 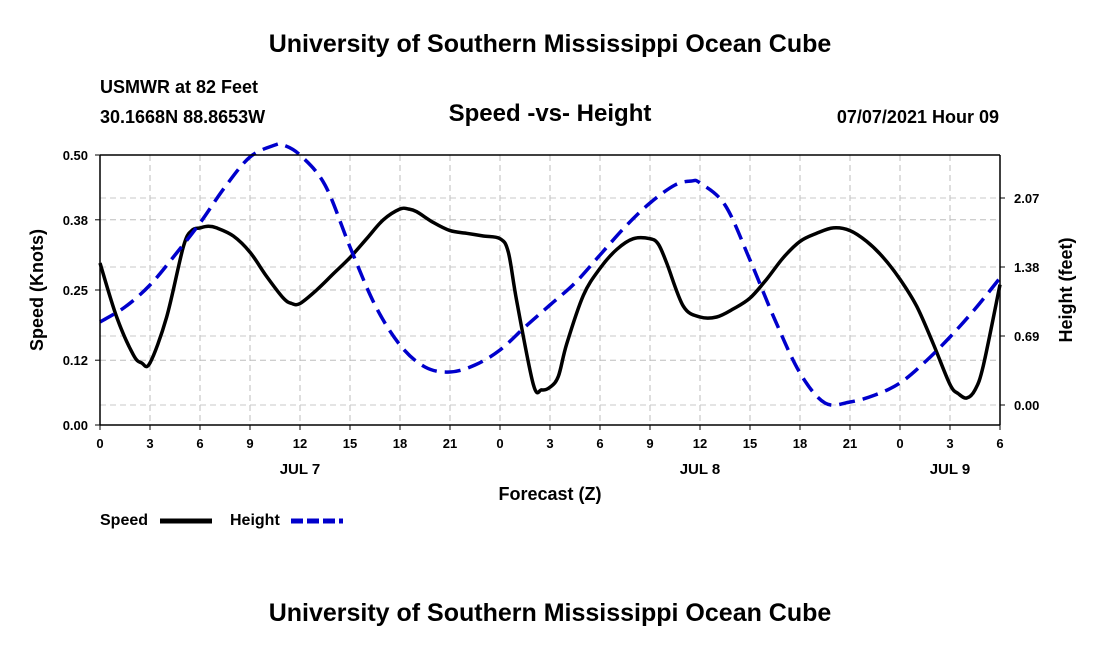 What do you see at coordinates (75, 220) in the screenshot?
I see `y-left-tick-label: 0.38` at bounding box center [75, 220].